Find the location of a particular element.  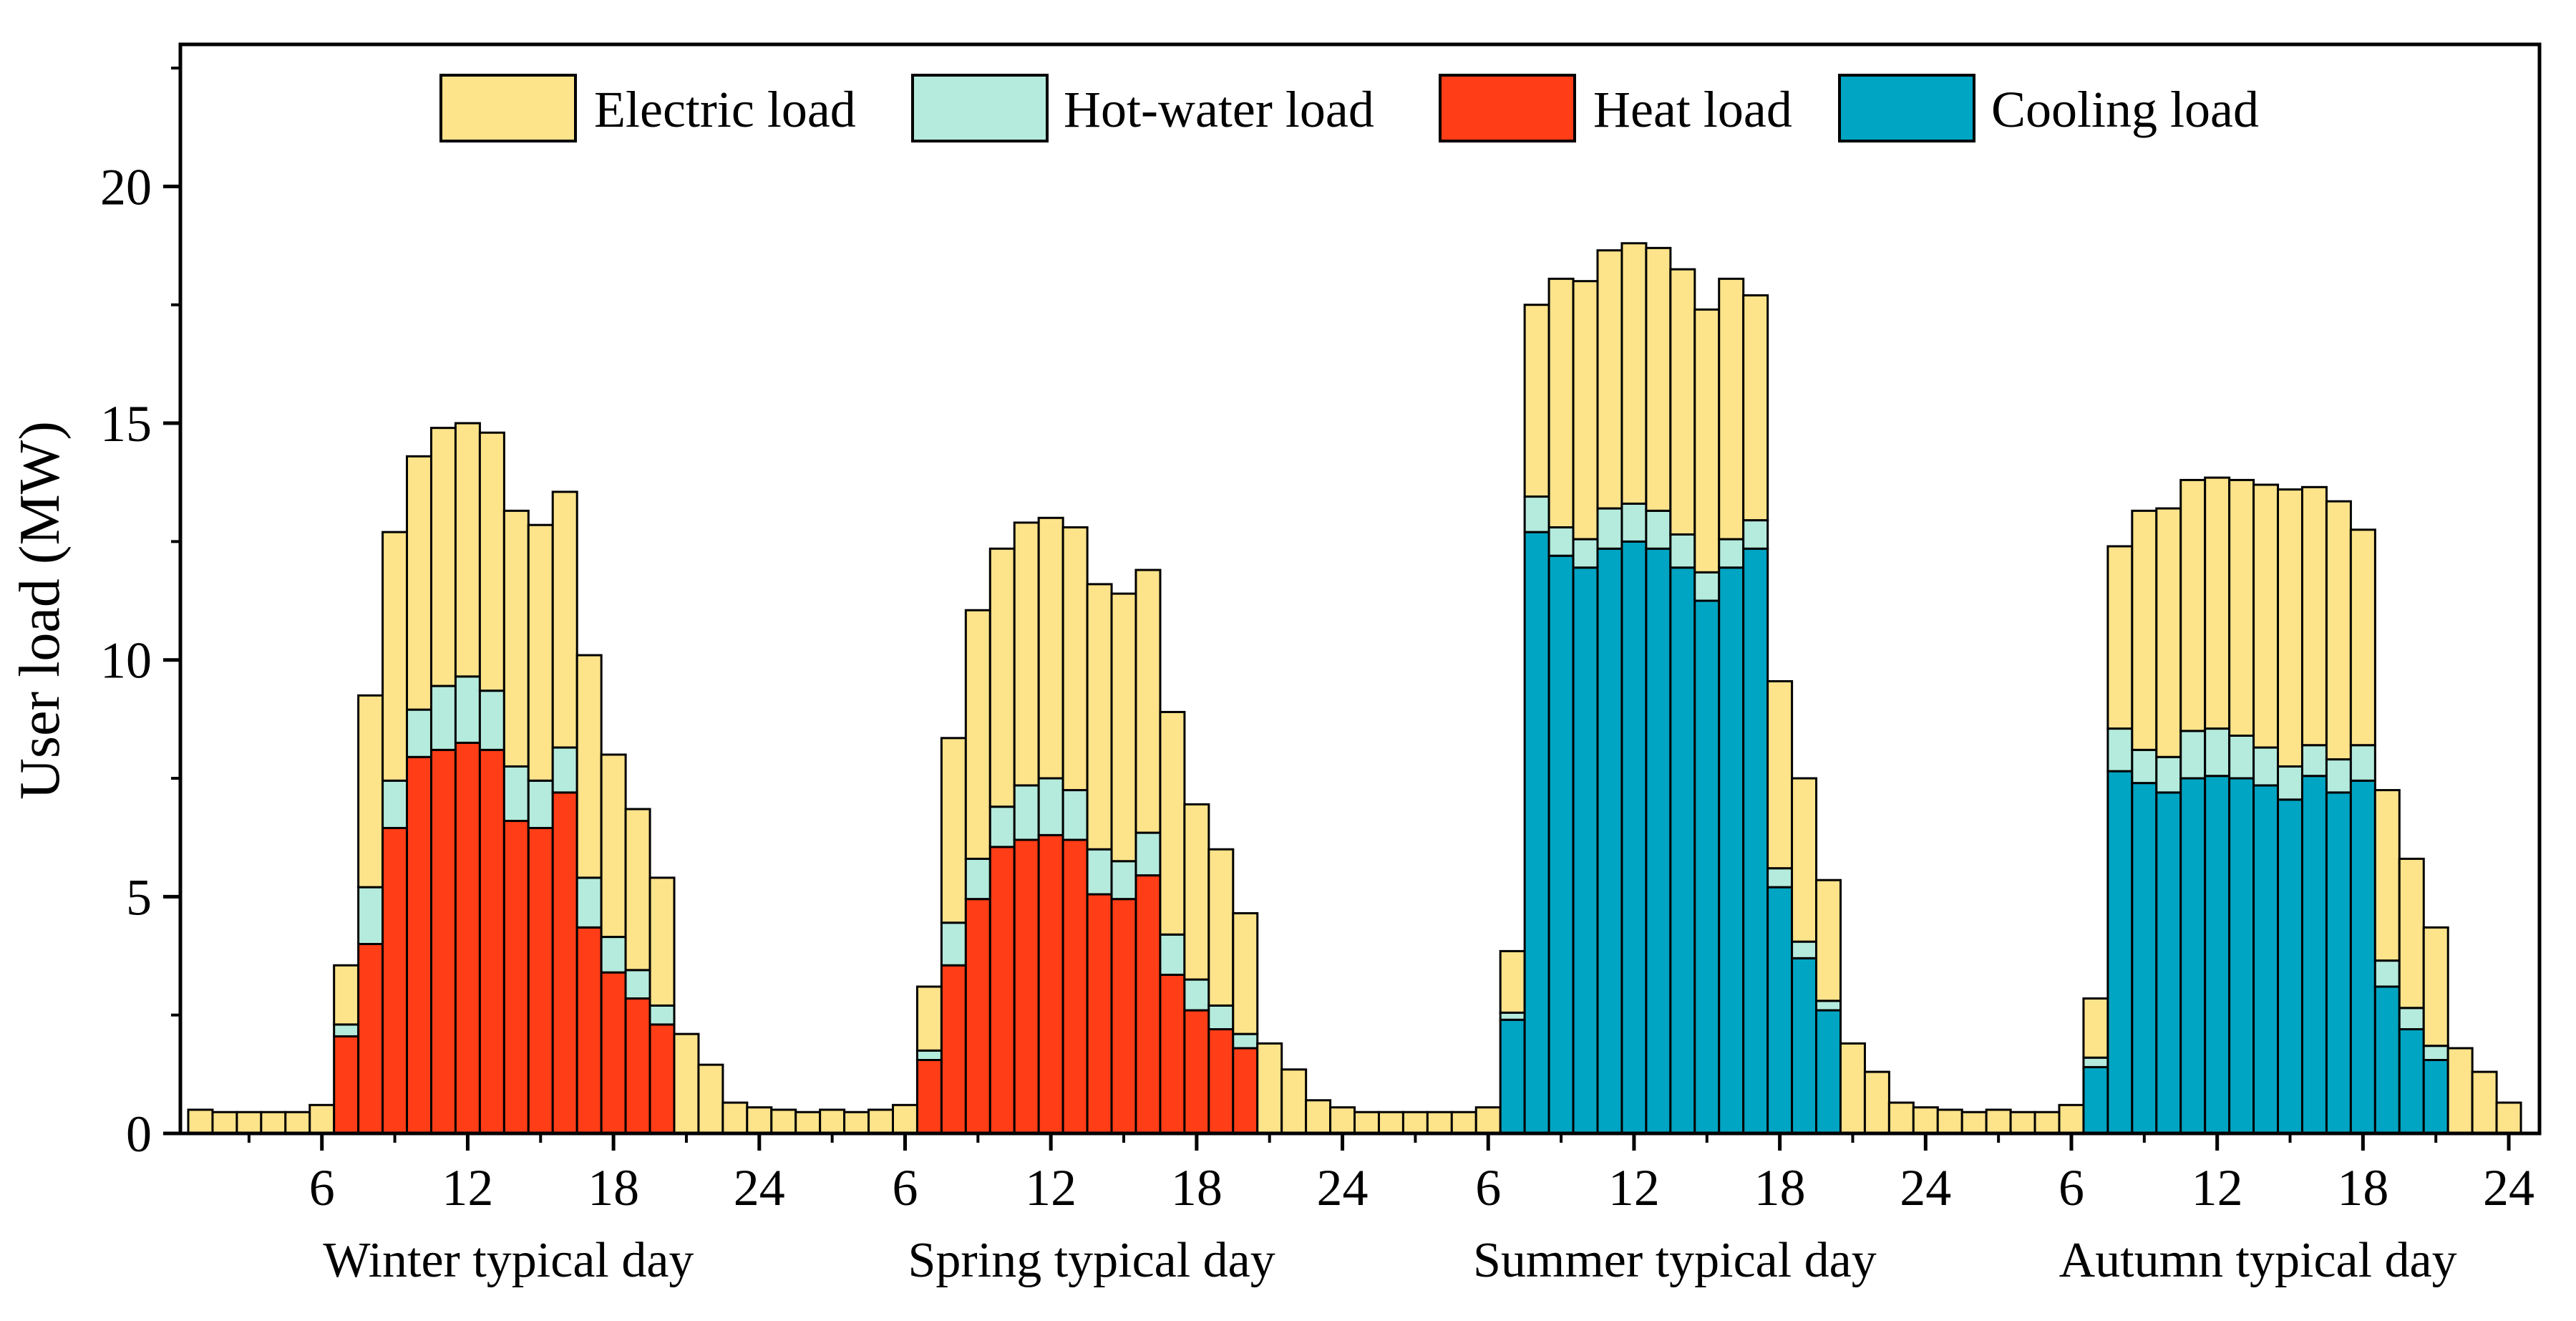

legend-label-cooling: Cooling load is located at coordinates (2125, 110).